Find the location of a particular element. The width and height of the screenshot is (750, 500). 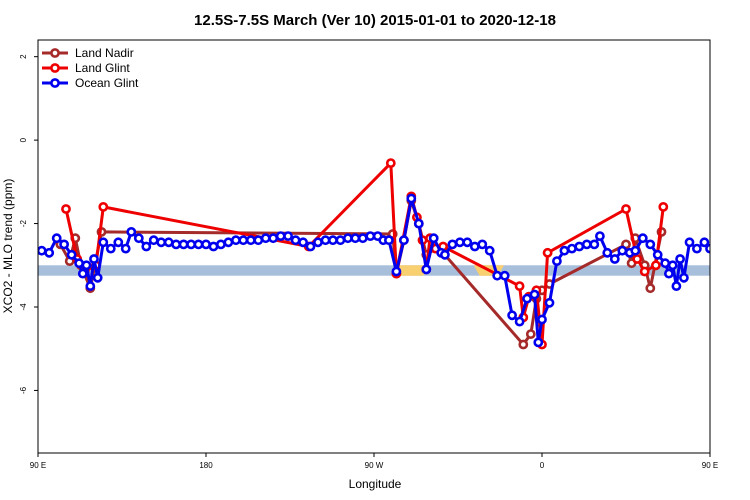

legend-item: Land Nadir is located at coordinates (88, 53).